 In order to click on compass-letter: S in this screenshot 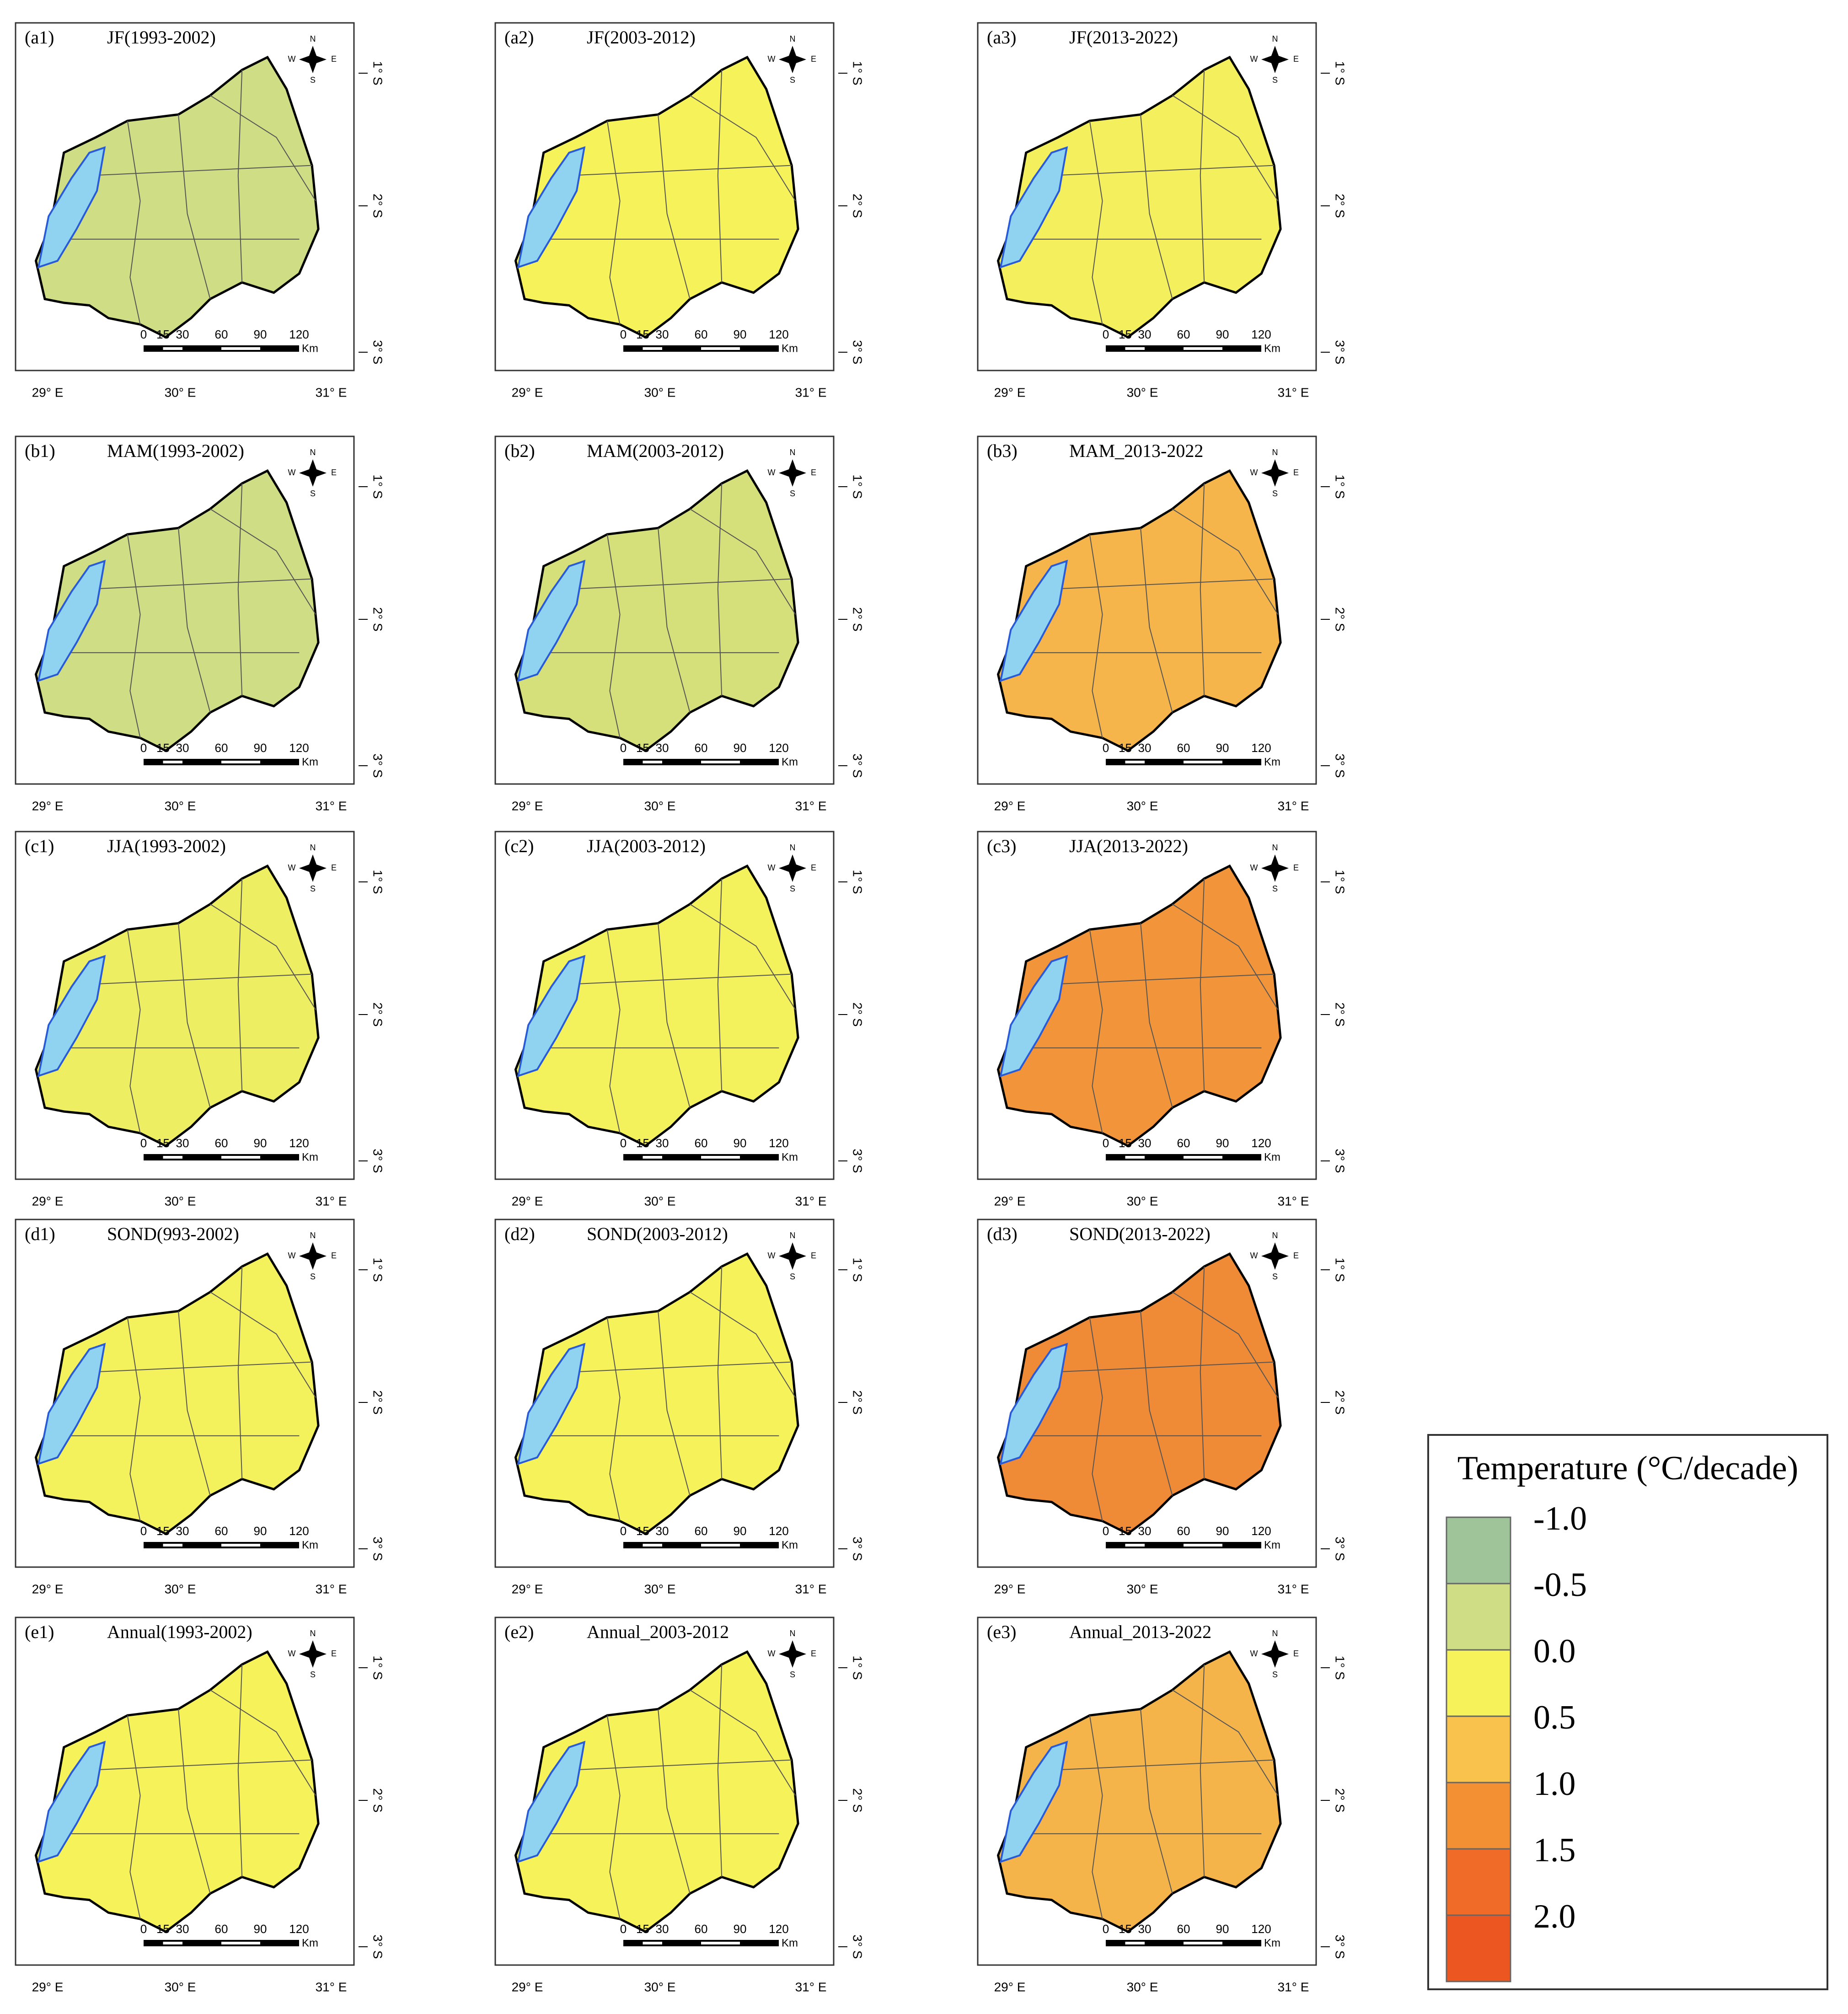, I will do `click(313, 1276)`.